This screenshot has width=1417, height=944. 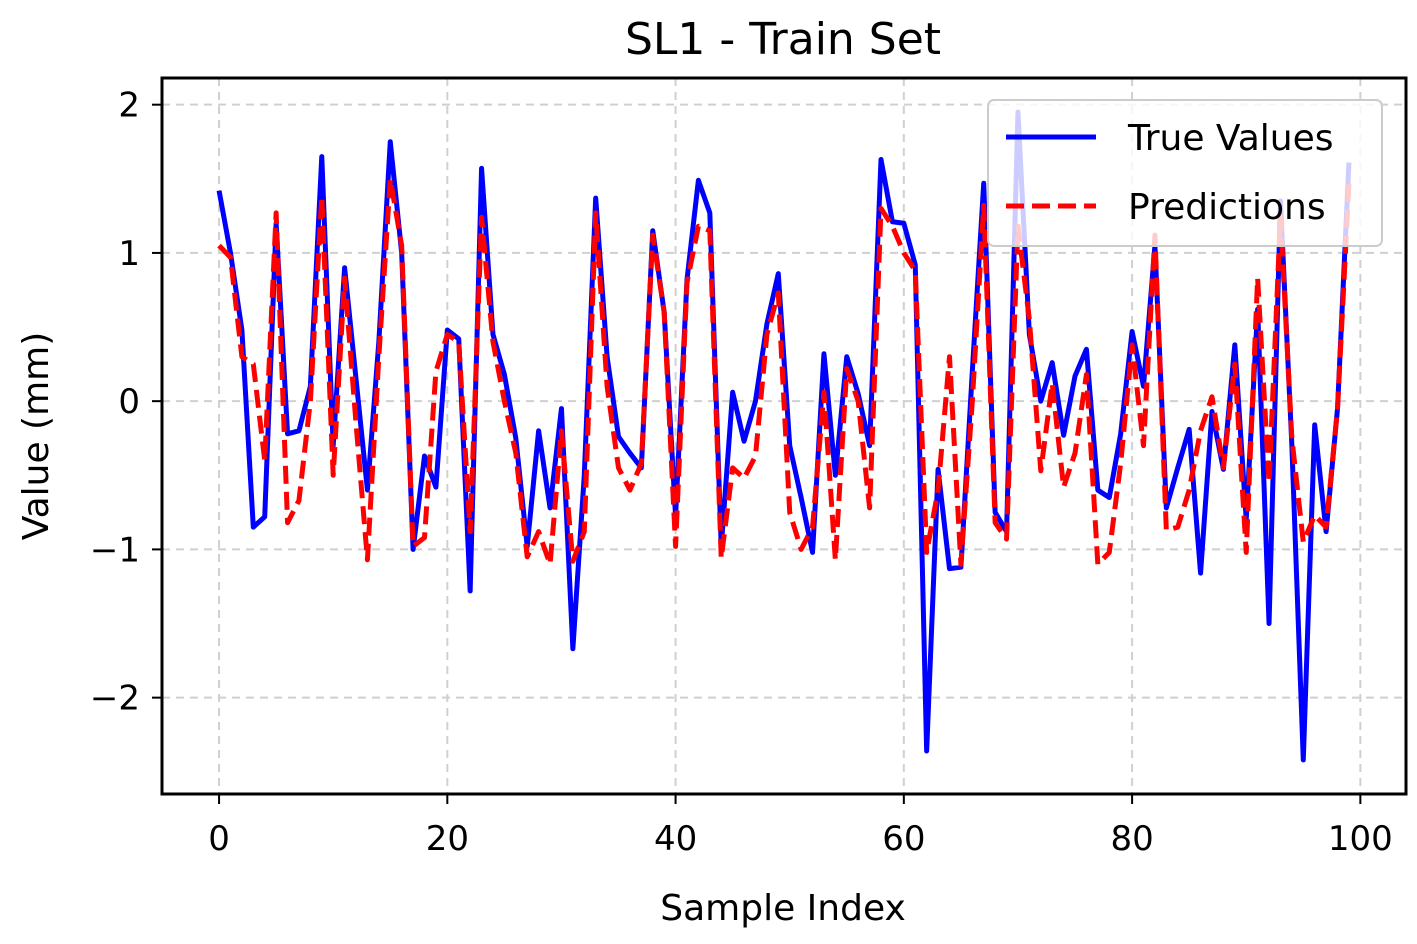 What do you see at coordinates (800, 826) in the screenshot?
I see `x-axis: 0 20 40 60 80 100` at bounding box center [800, 826].